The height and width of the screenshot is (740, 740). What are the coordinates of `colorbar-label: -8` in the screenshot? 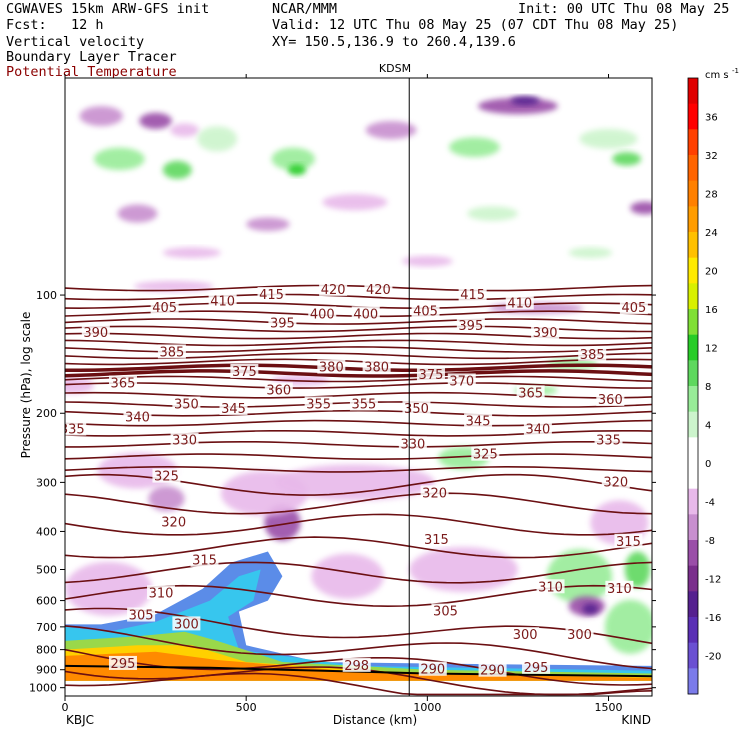 It's located at (710, 541).